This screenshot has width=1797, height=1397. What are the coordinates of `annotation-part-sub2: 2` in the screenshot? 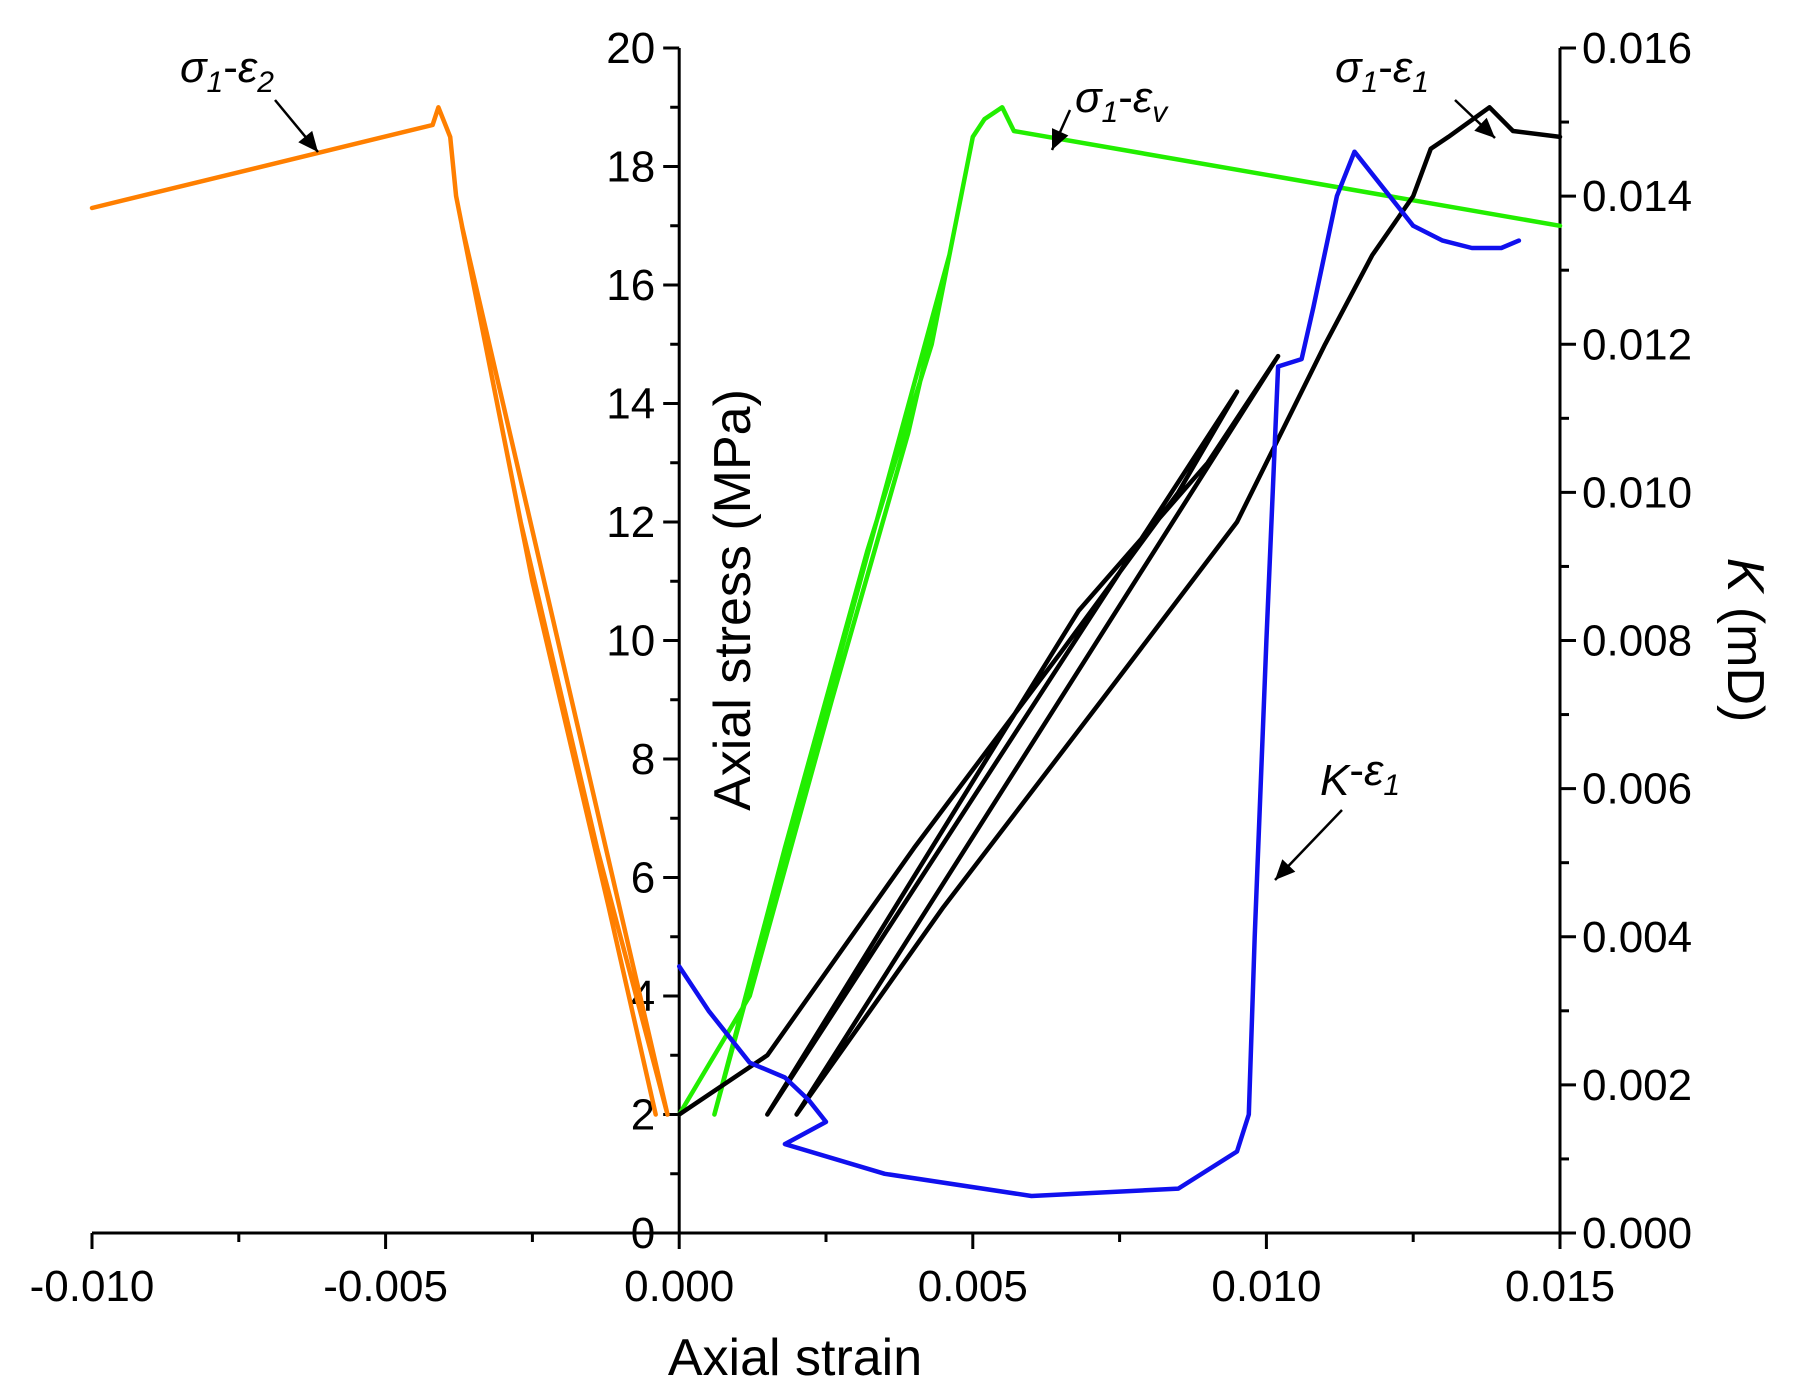 It's located at (265, 82).